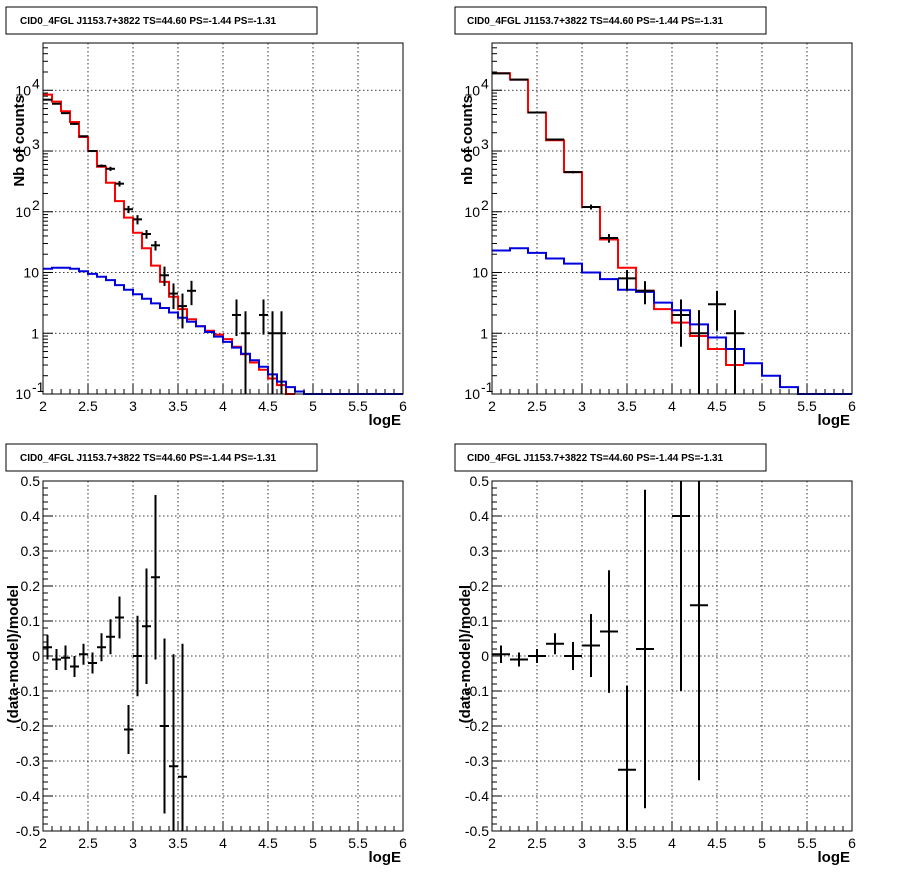 The image size is (898, 875). I want to click on y-tick-label: 0.3, so click(31, 551).